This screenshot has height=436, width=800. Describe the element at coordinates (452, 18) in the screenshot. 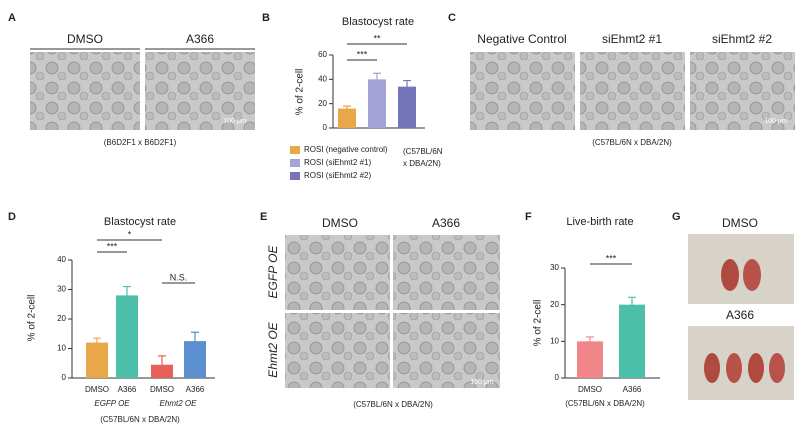

I see `panel-letter: C` at that location.